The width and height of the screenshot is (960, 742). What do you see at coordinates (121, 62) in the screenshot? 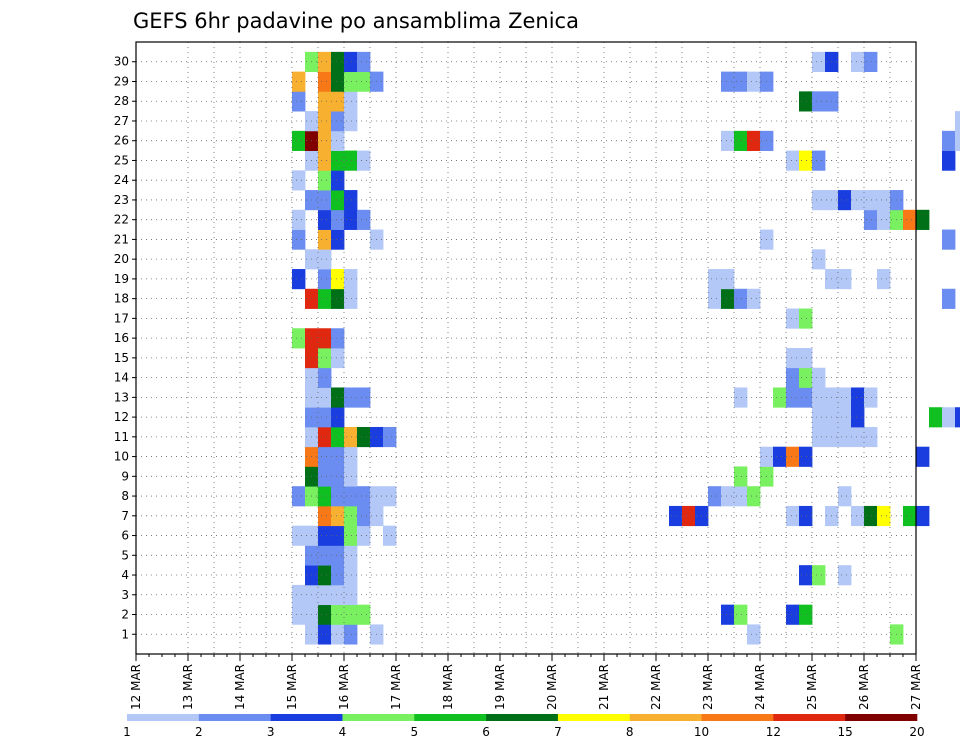
I see `y-tick-label: 30` at bounding box center [121, 62].